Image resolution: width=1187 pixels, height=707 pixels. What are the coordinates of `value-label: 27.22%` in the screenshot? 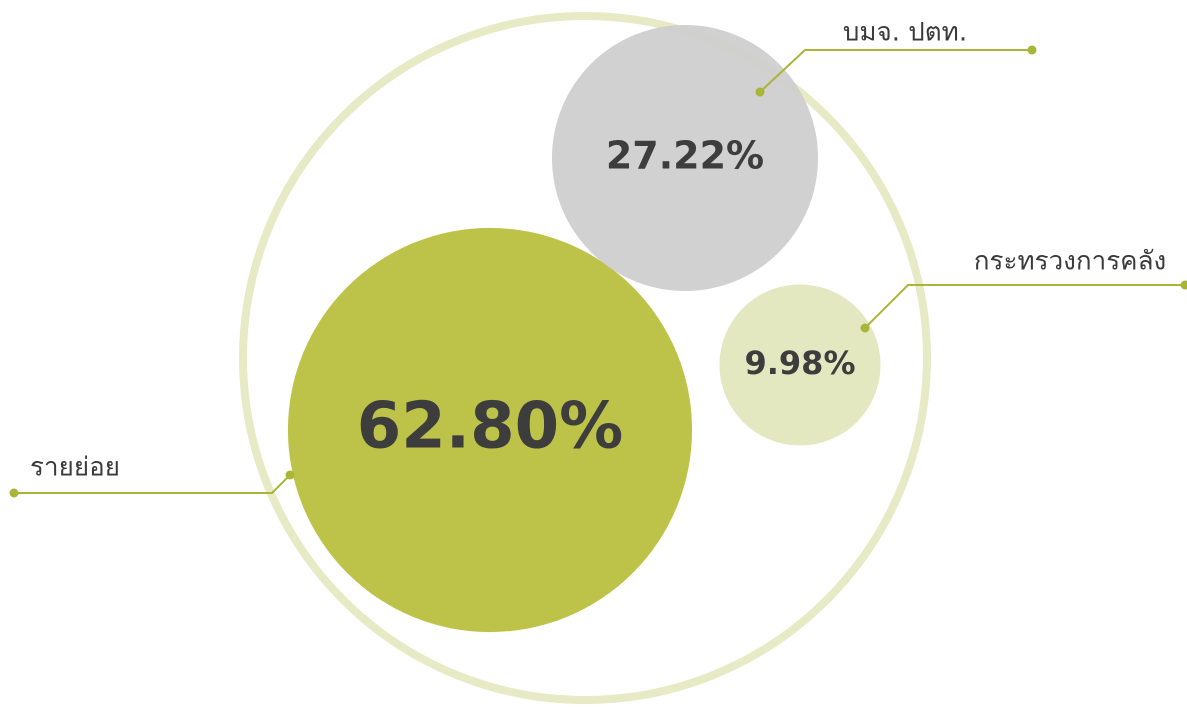 It's located at (685, 156).